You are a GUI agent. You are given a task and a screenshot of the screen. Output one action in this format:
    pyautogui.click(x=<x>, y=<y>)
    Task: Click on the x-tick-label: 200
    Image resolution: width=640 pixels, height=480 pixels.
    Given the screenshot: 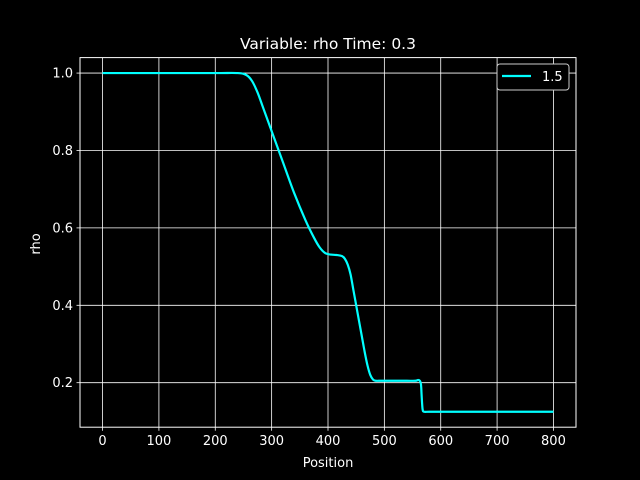 What is the action you would take?
    pyautogui.click(x=215, y=441)
    